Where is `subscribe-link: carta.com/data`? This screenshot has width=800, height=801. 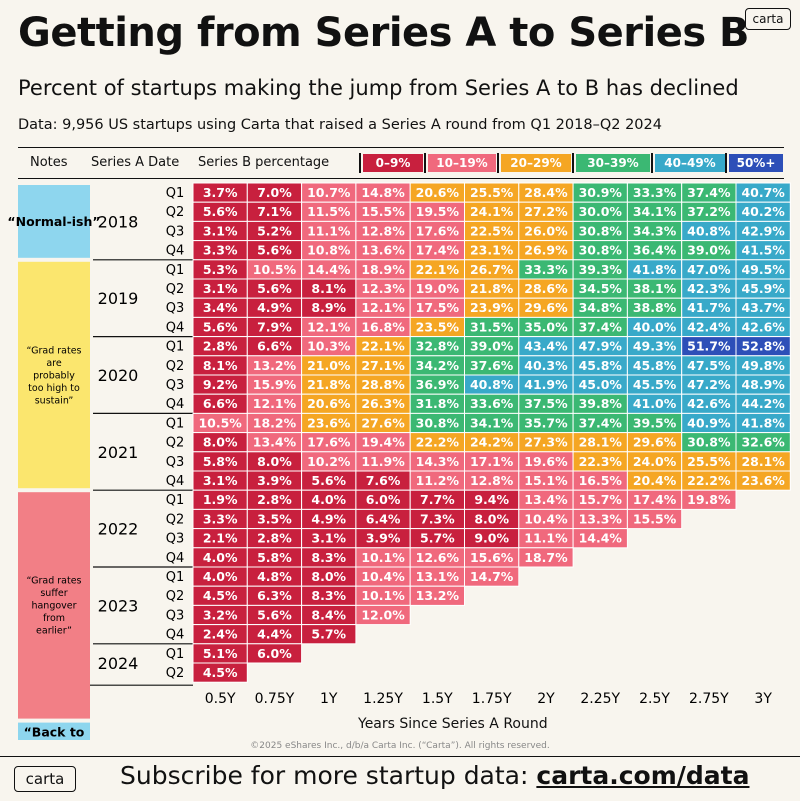
subscribe-link: carta.com/data is located at coordinates (642, 775).